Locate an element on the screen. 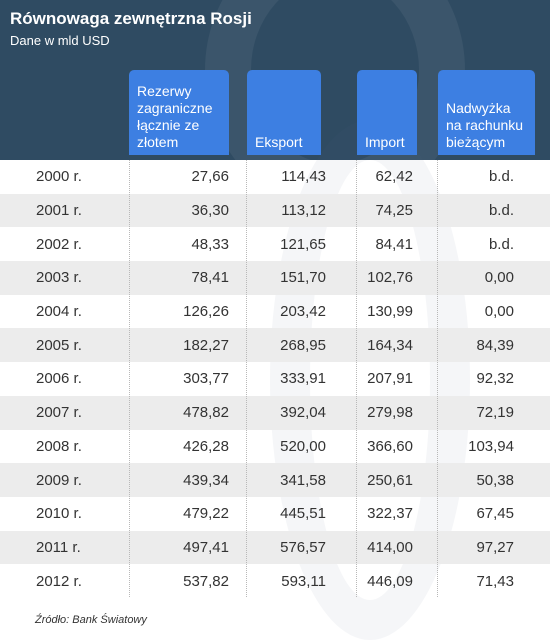  row-year-label: 2003 r. is located at coordinates (59, 278).